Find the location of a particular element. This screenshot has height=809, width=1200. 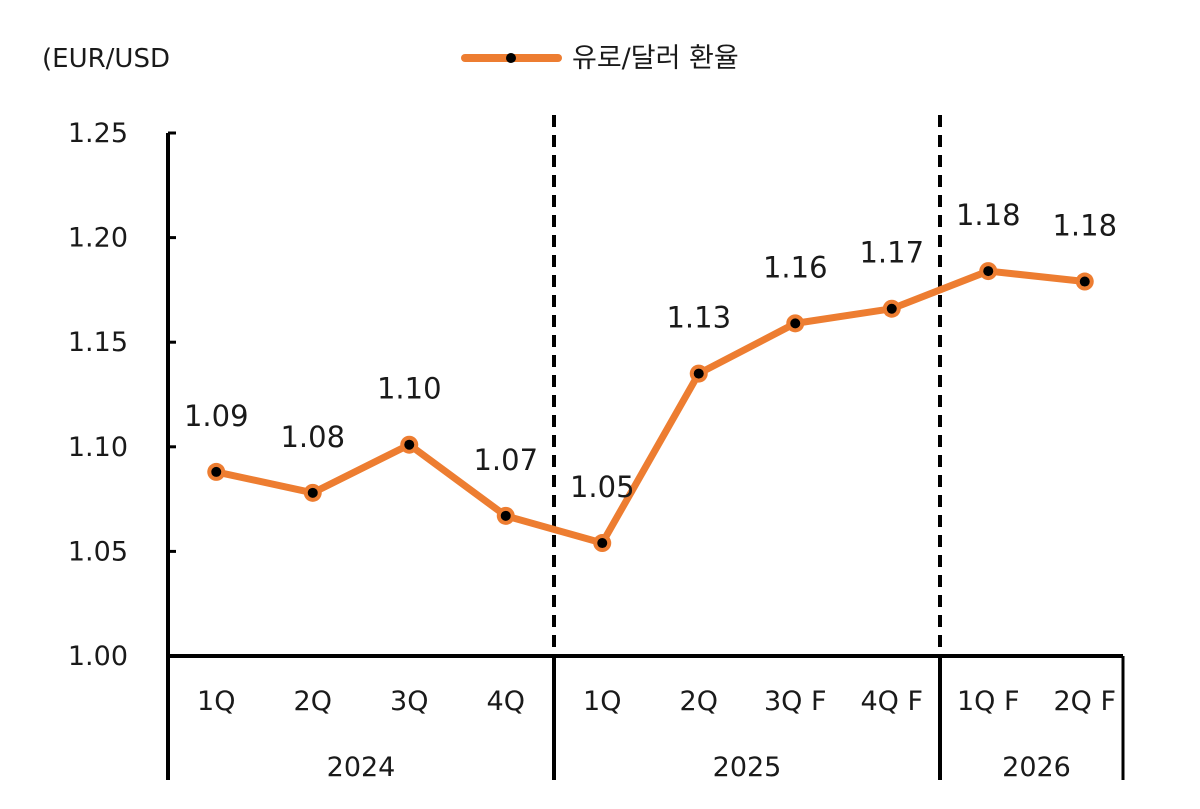

year-group-label: 2026 is located at coordinates (1036, 767).